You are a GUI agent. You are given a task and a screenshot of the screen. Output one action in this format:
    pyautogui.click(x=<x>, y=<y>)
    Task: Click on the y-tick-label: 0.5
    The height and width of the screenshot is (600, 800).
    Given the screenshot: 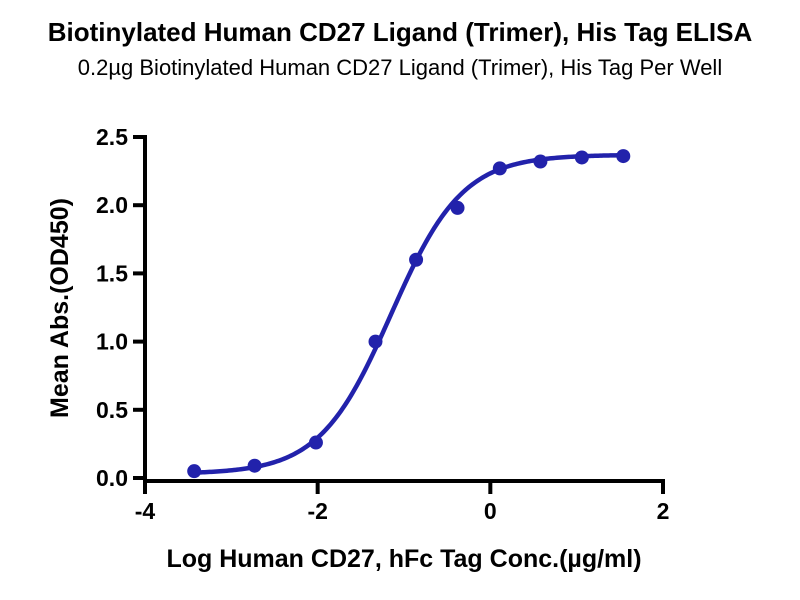 What is the action you would take?
    pyautogui.click(x=112, y=410)
    